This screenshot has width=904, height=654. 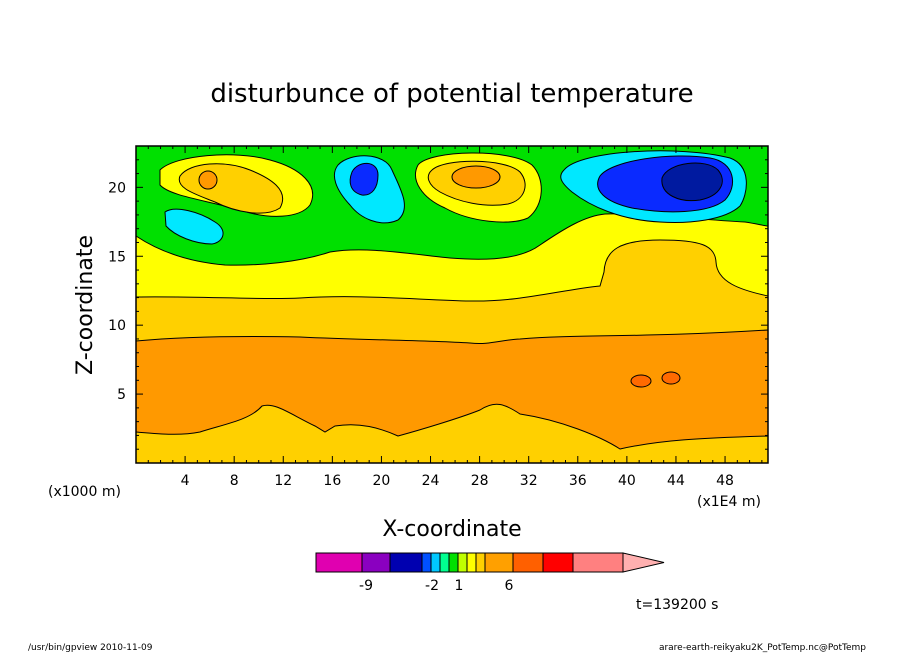 I want to click on x-tick-label: 28, so click(x=480, y=481).